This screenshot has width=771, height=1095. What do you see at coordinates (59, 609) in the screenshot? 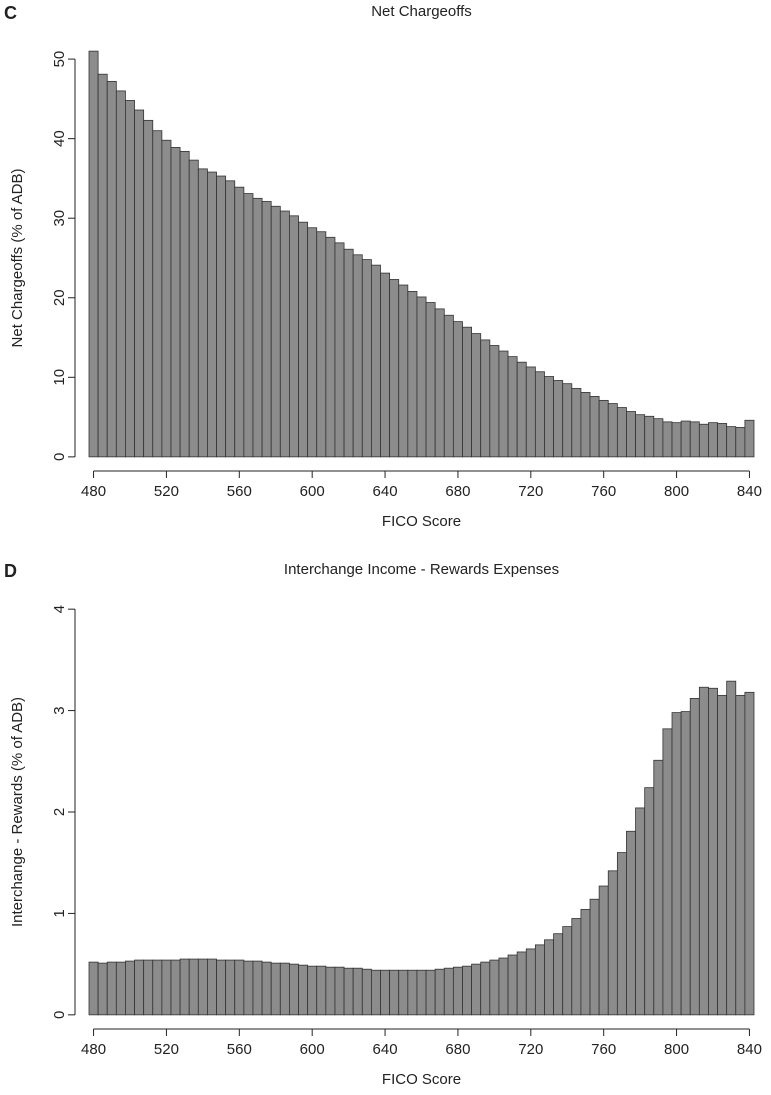
I see `y-tick-label: 4` at bounding box center [59, 609].